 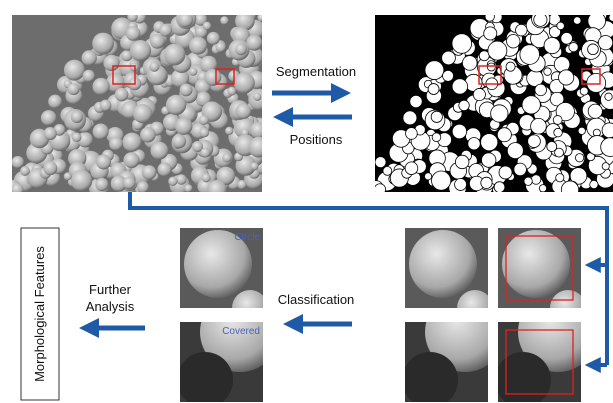 What do you see at coordinates (247, 237) in the screenshot?
I see `class-label: Circle` at bounding box center [247, 237].